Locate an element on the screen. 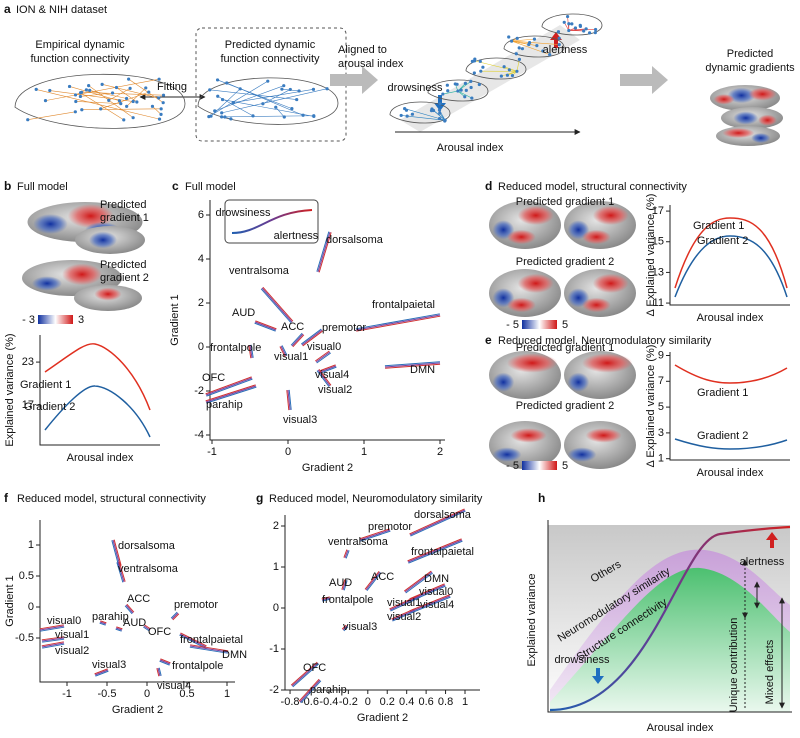 This screenshot has width=800, height=738. region-label: visual3 is located at coordinates (360, 627).